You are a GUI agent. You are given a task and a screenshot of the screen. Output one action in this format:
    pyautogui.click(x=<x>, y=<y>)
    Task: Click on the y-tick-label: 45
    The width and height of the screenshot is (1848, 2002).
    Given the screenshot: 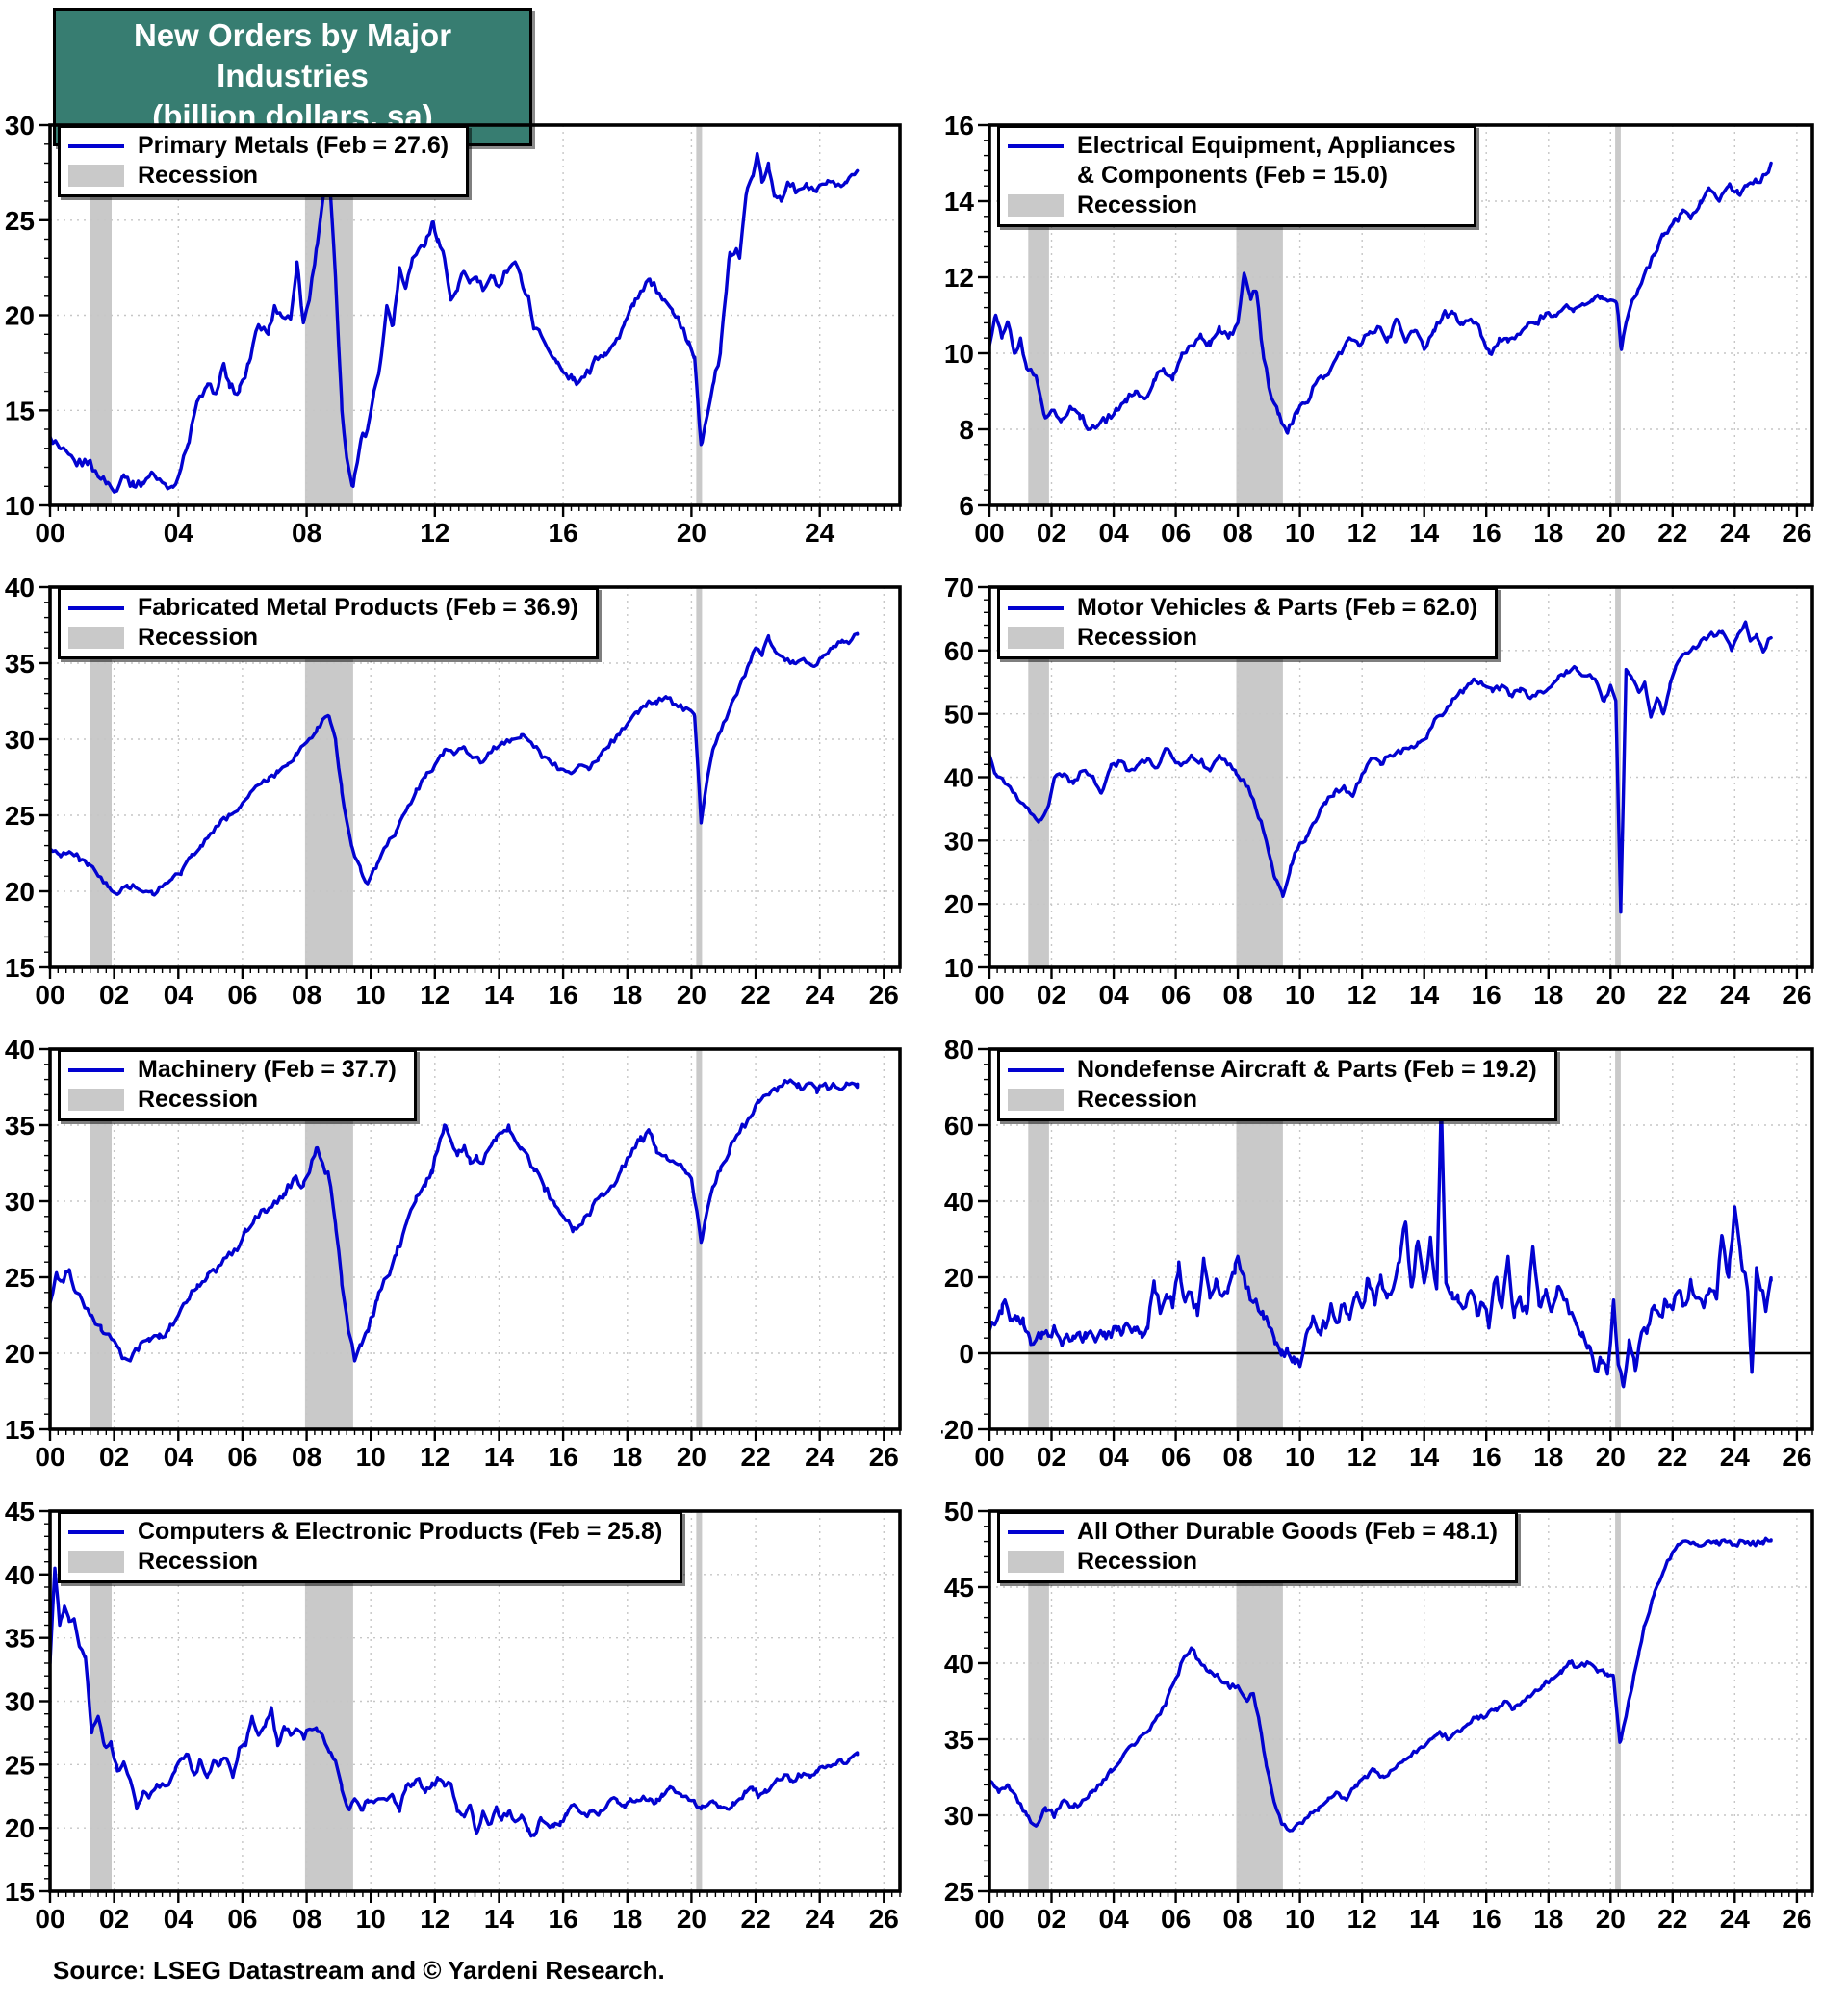 What is the action you would take?
    pyautogui.click(x=20, y=1512)
    